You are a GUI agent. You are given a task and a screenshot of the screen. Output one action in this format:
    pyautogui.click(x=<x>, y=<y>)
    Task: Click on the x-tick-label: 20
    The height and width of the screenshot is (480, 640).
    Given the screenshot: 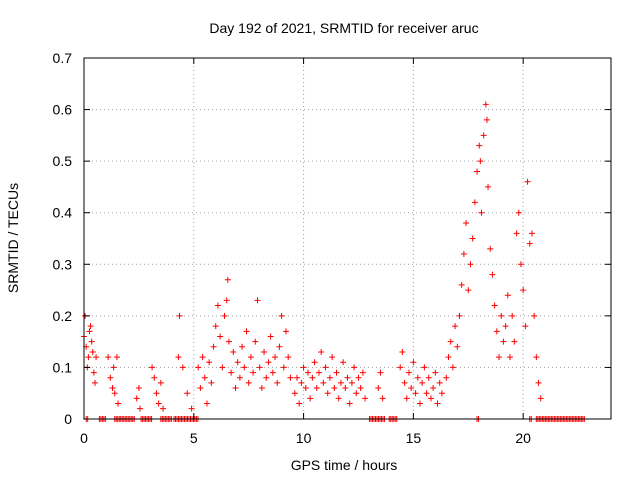 What is the action you would take?
    pyautogui.click(x=523, y=438)
    